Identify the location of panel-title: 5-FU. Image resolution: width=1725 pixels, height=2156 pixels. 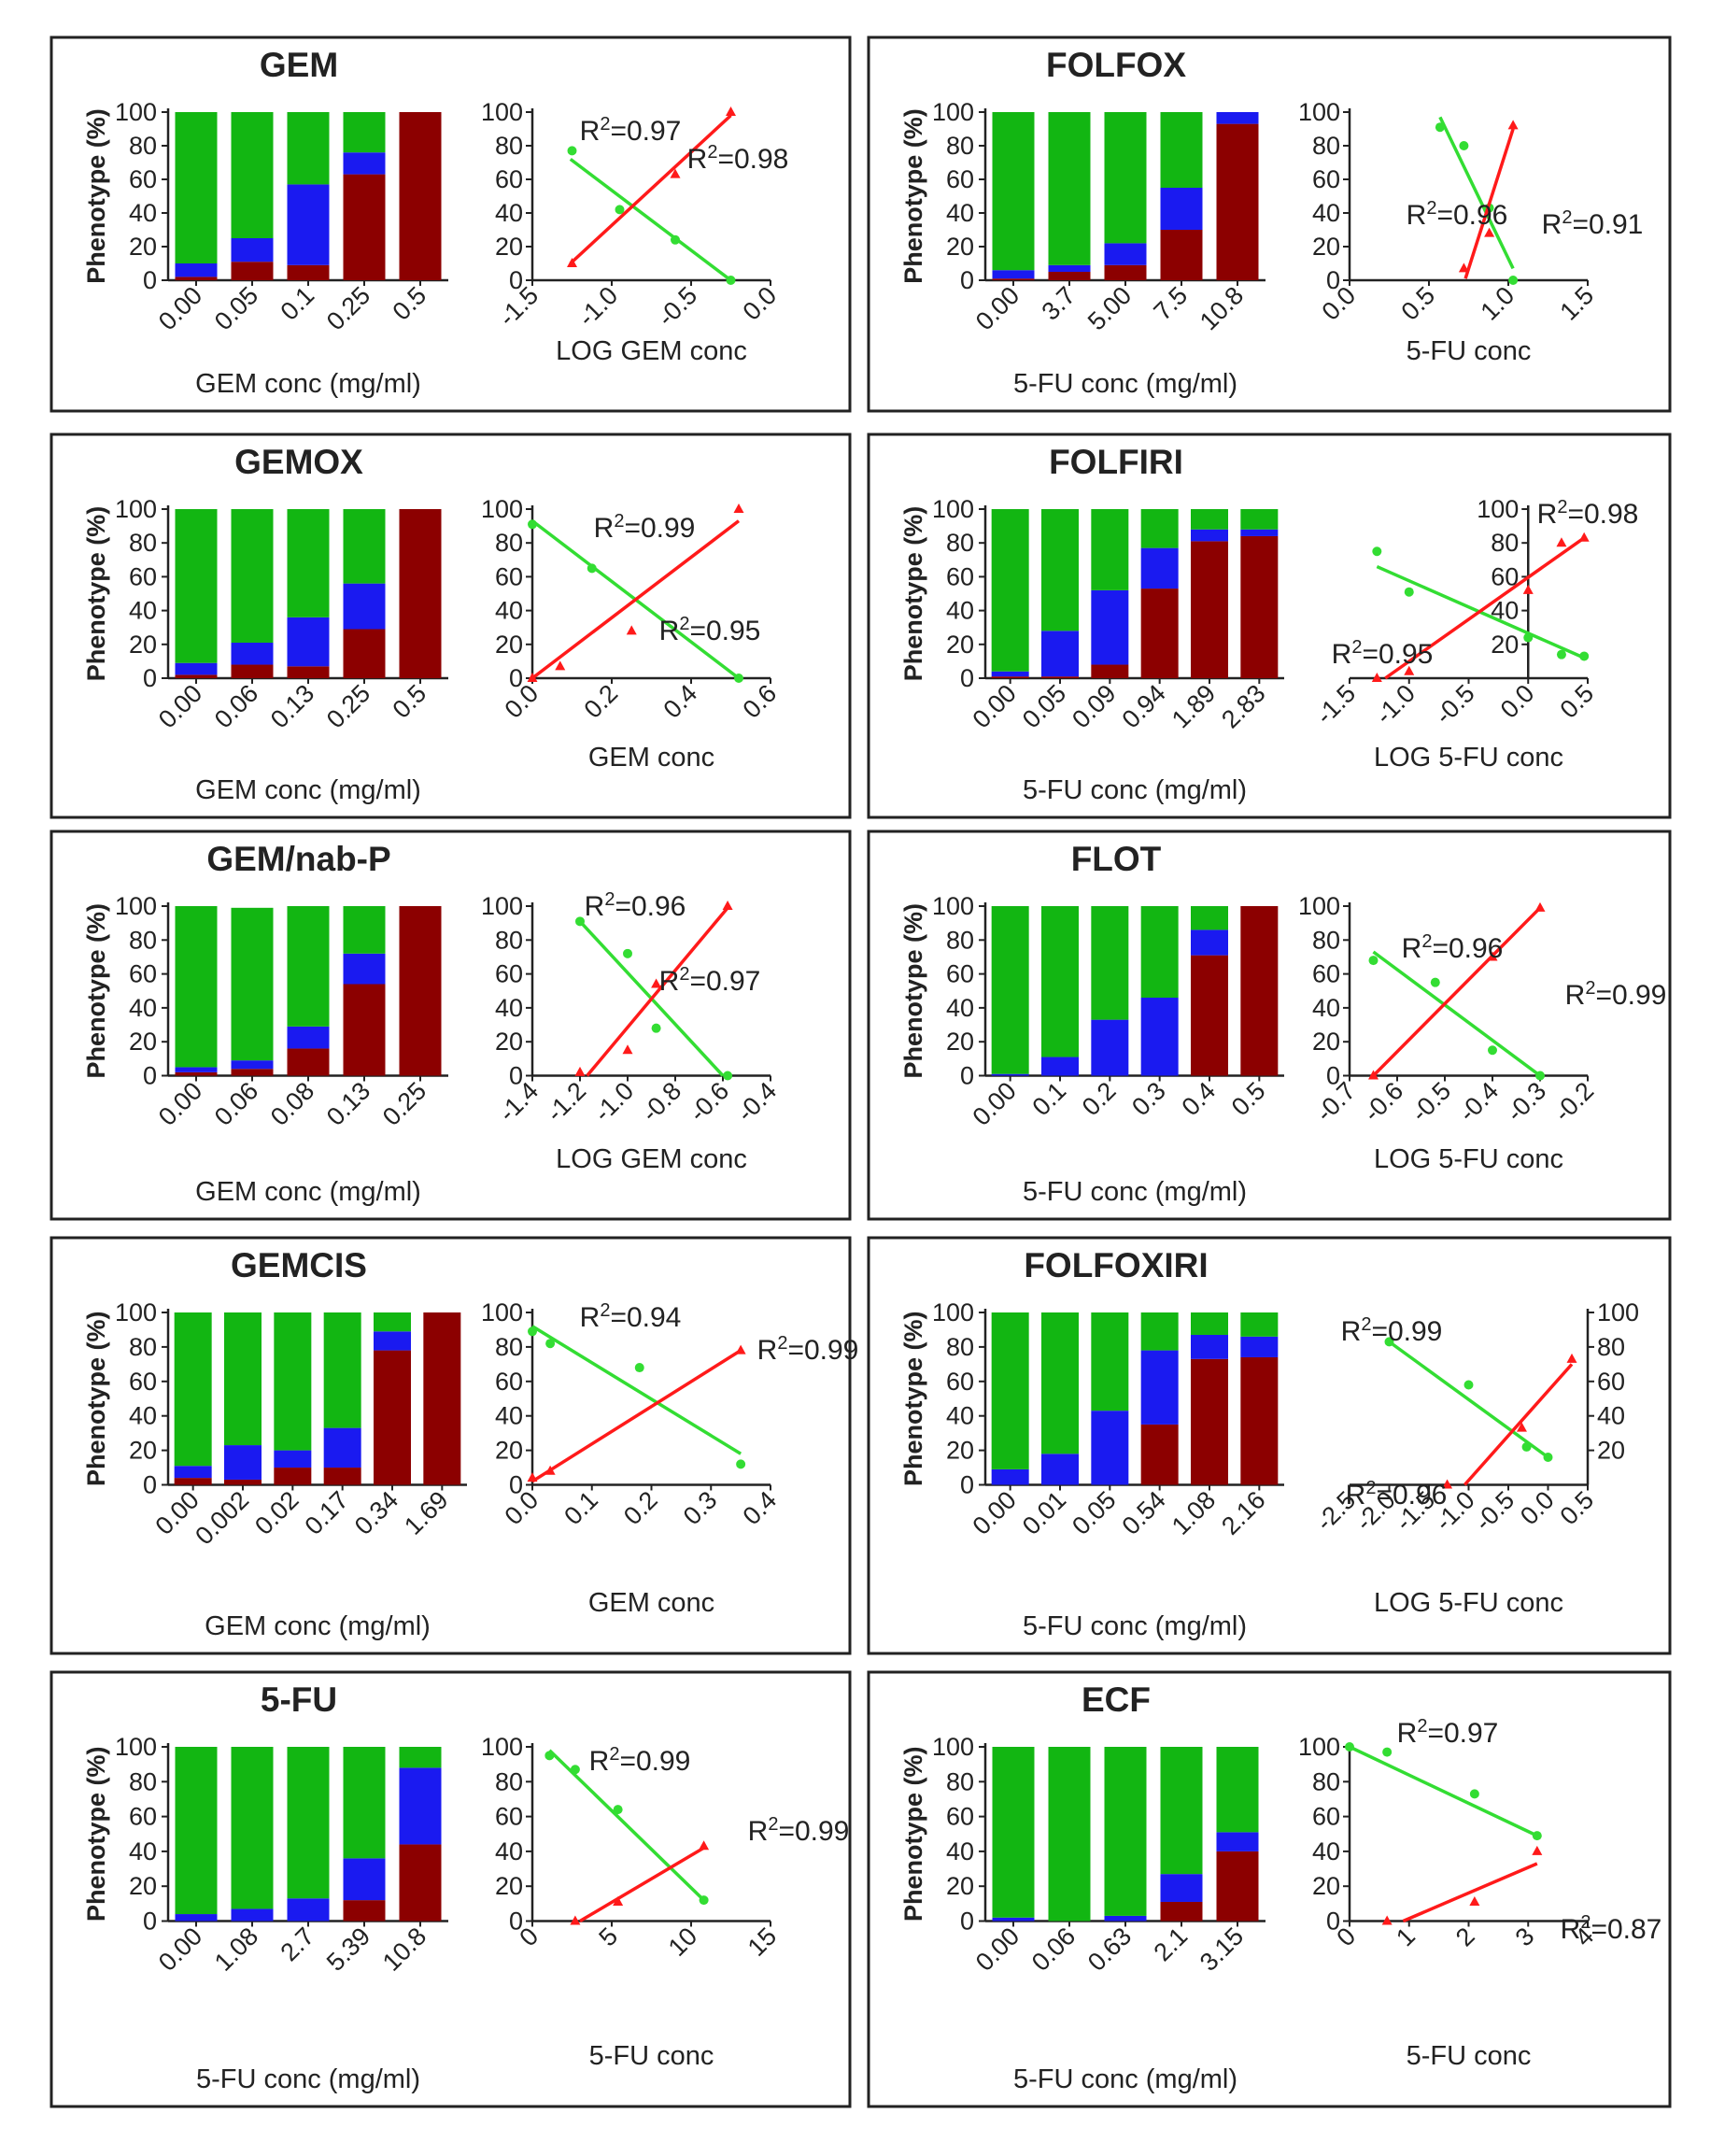
(299, 1700).